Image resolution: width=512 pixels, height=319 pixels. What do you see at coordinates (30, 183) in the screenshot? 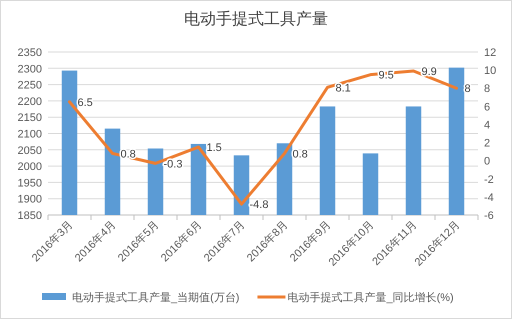
I see `y-tick-label: 1950` at bounding box center [30, 183].